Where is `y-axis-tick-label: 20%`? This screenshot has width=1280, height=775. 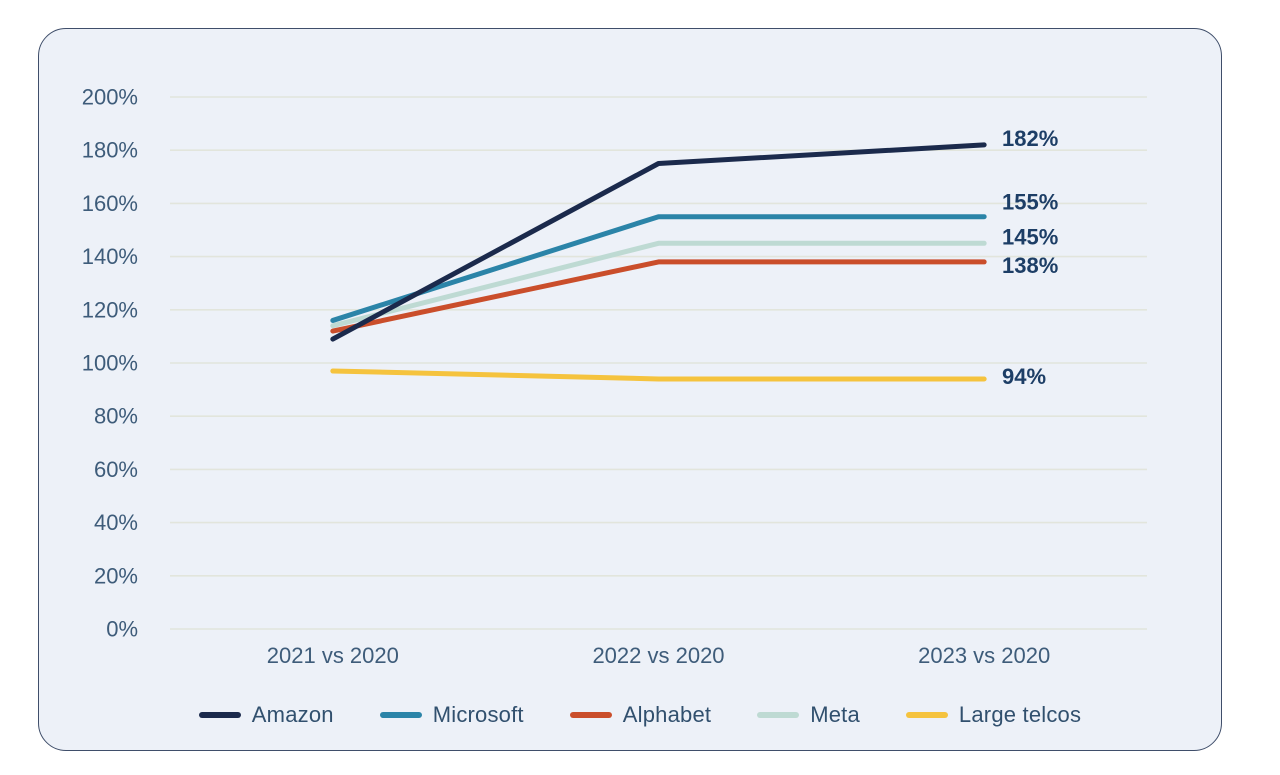
y-axis-tick-label: 20% is located at coordinates (116, 575).